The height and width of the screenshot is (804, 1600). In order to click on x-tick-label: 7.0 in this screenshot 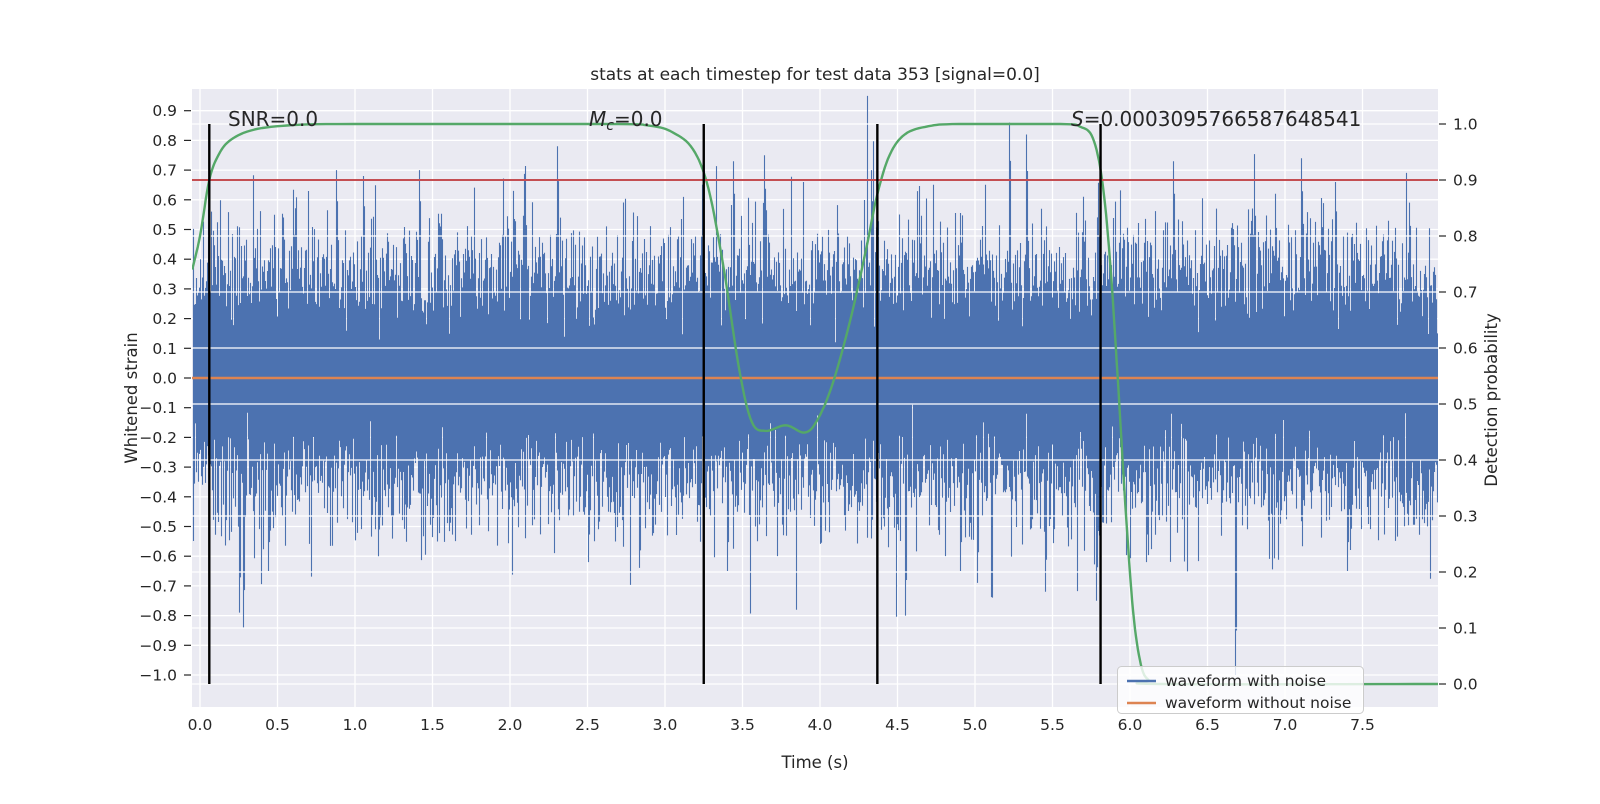, I will do `click(1285, 725)`.